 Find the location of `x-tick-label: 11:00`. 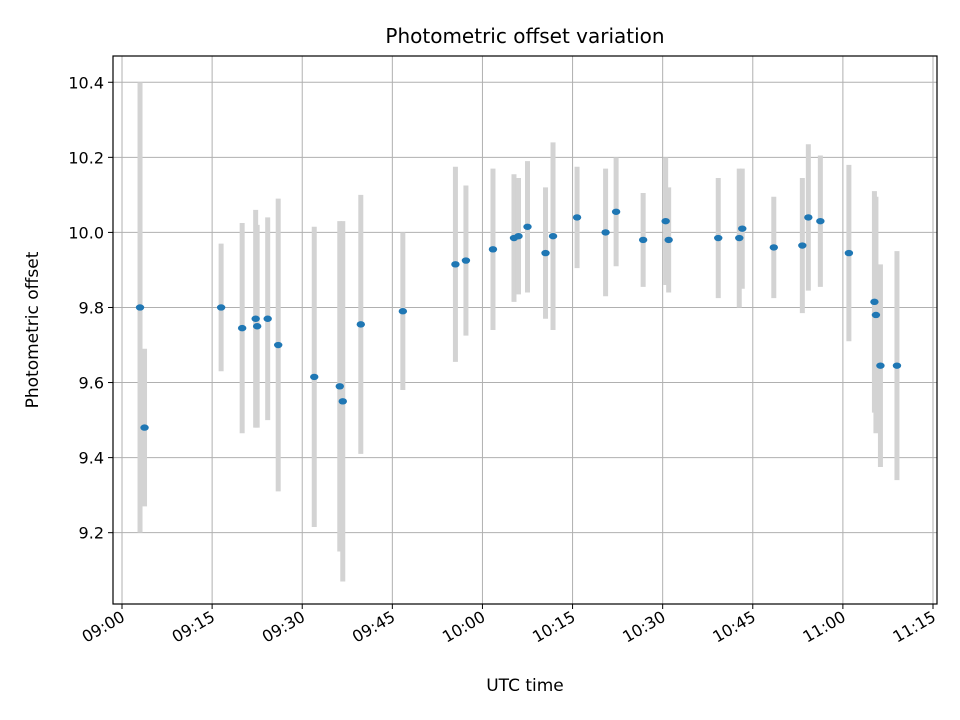

x-tick-label: 11:00 is located at coordinates (823, 627).